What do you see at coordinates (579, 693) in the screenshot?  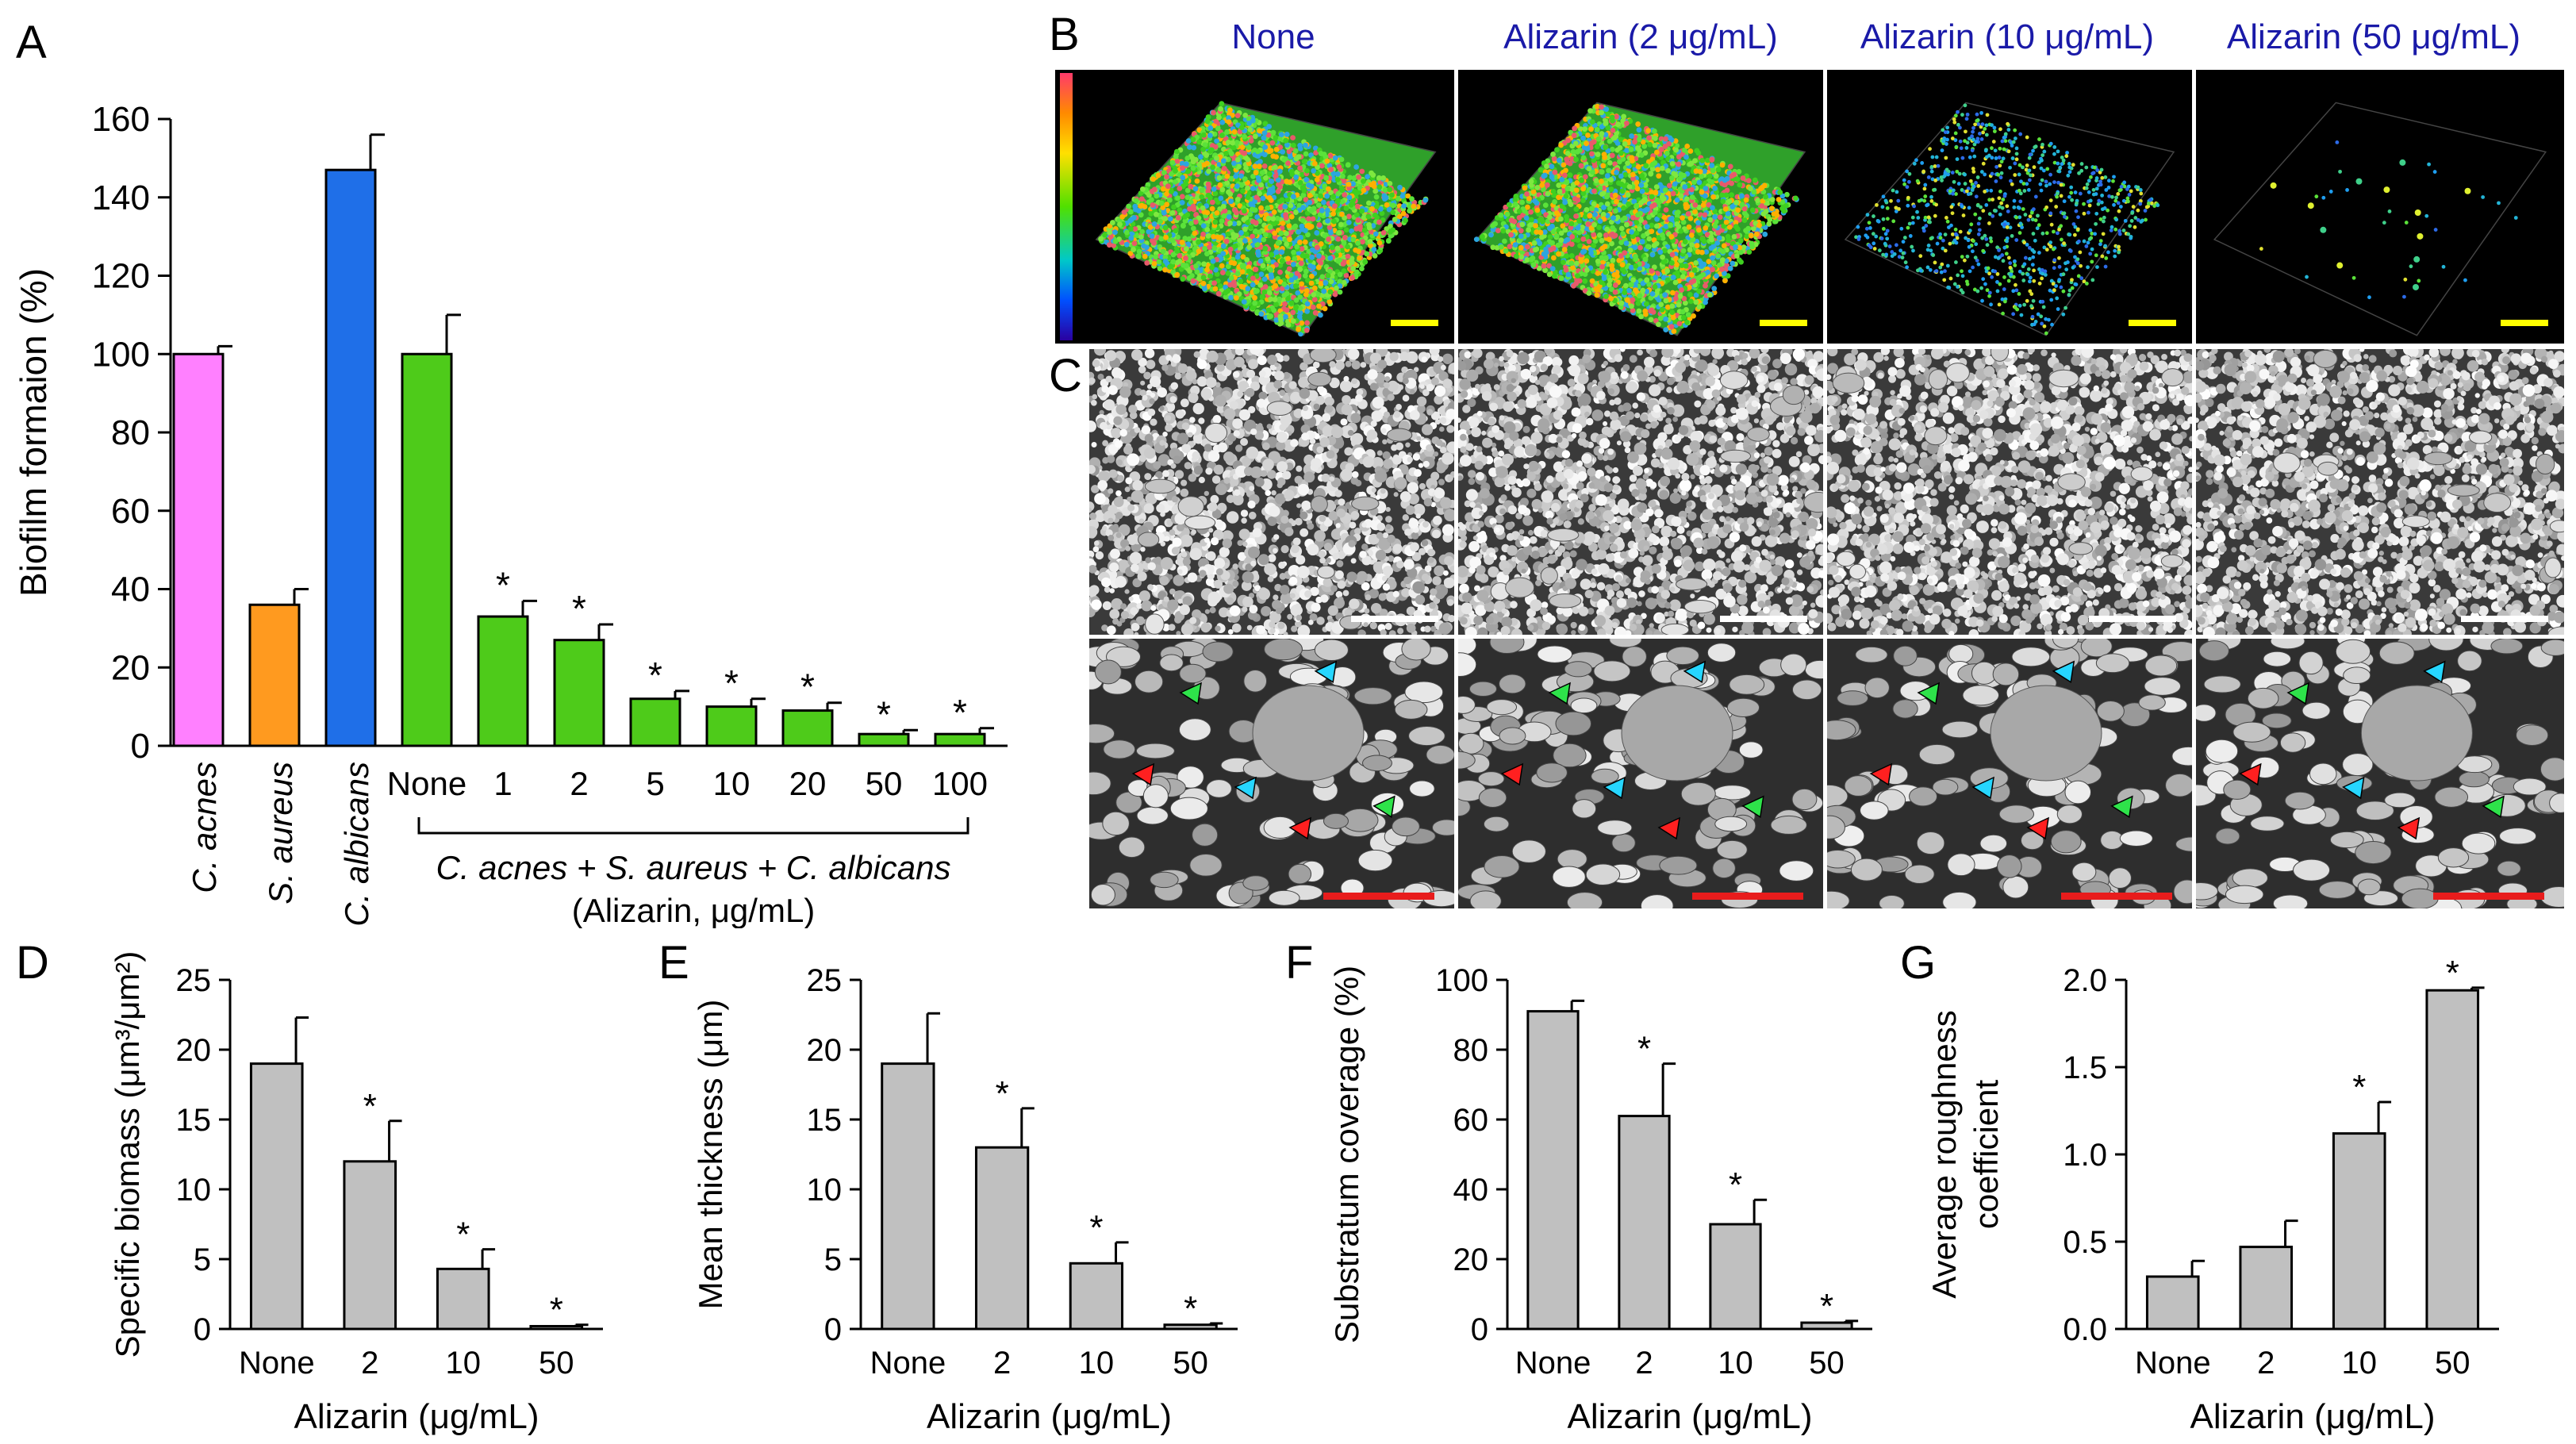 I see `a-bar` at bounding box center [579, 693].